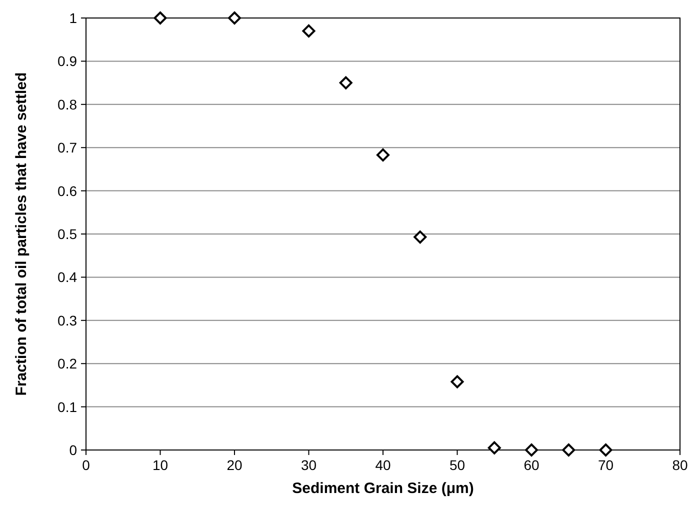 The width and height of the screenshot is (688, 511). I want to click on y-tick-label: 0.2, so click(68, 364).